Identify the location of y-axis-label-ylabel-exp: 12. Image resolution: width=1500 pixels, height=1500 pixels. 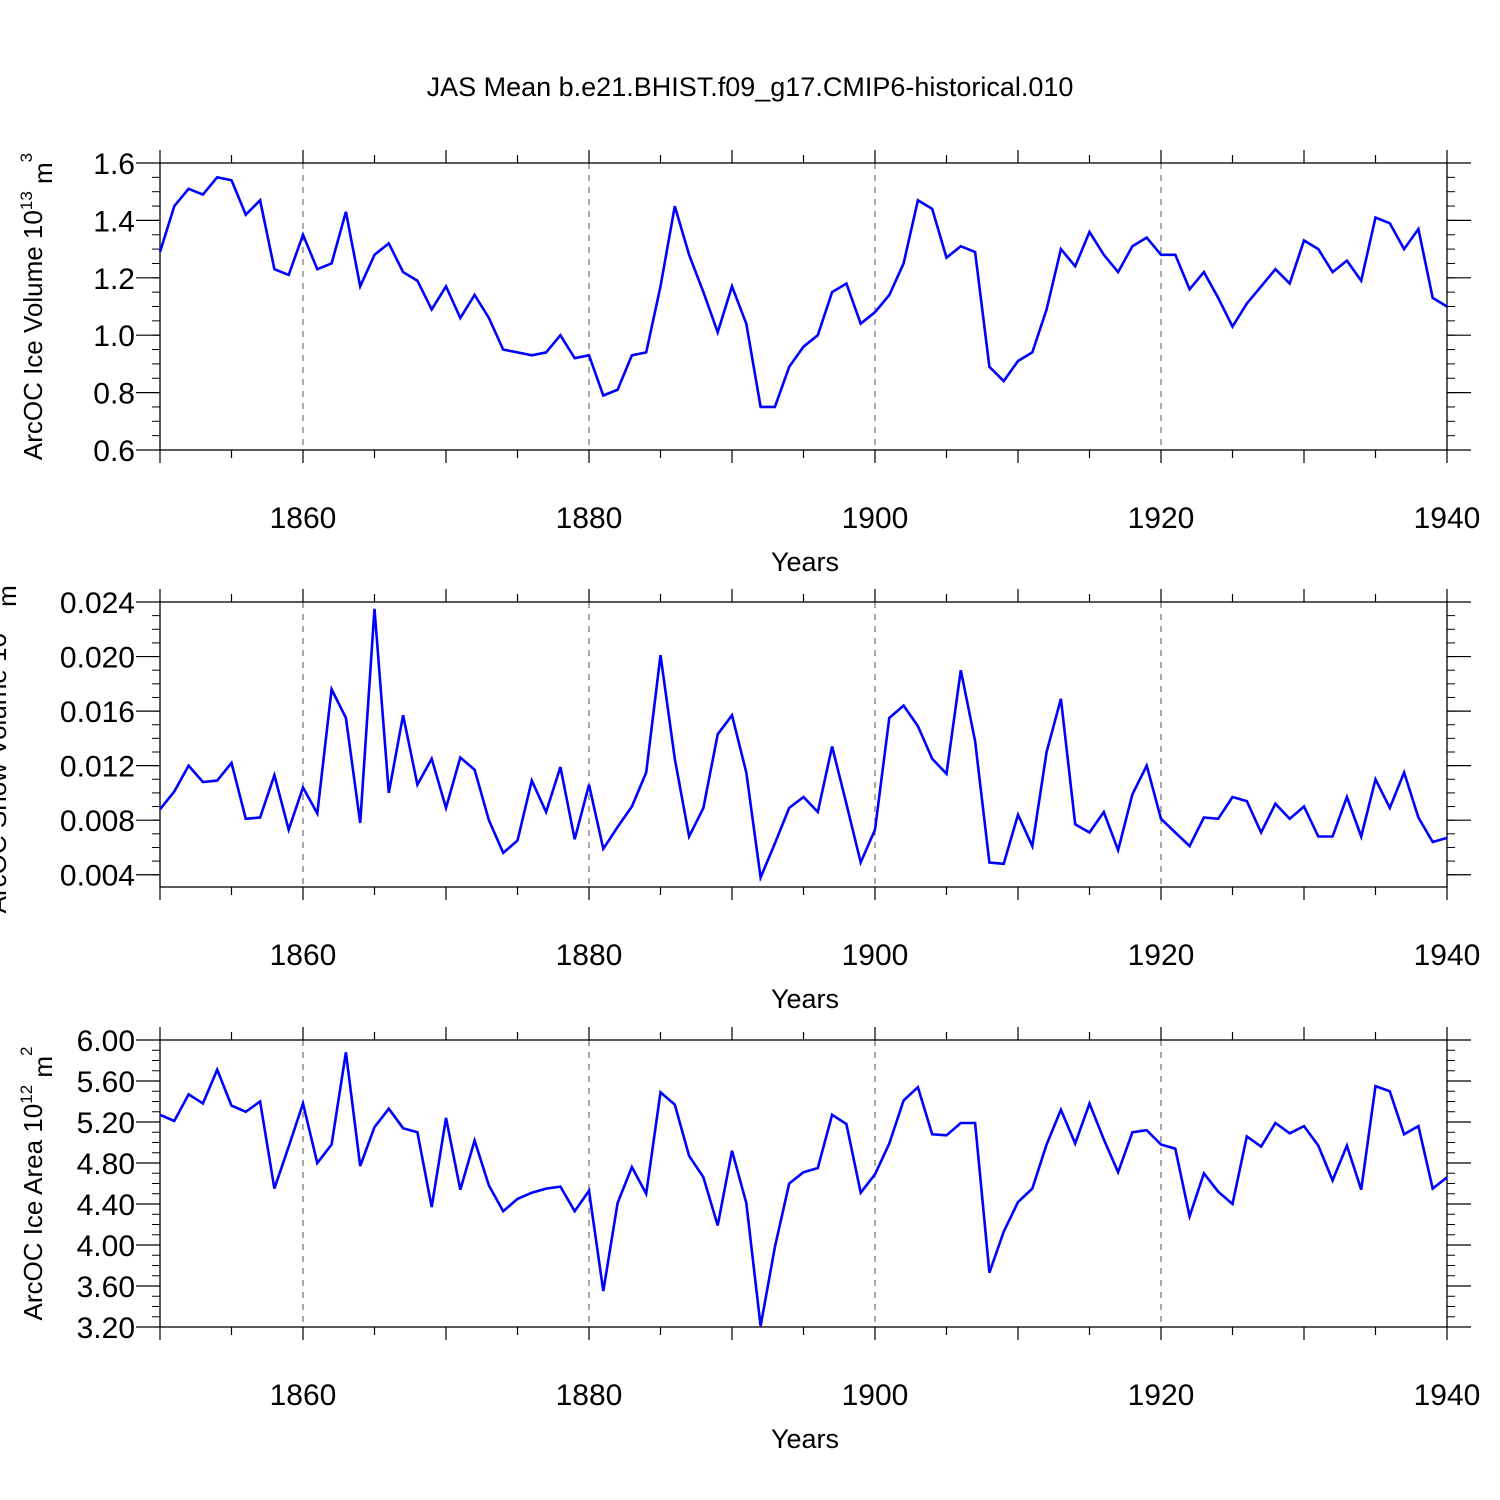
(26, 1094).